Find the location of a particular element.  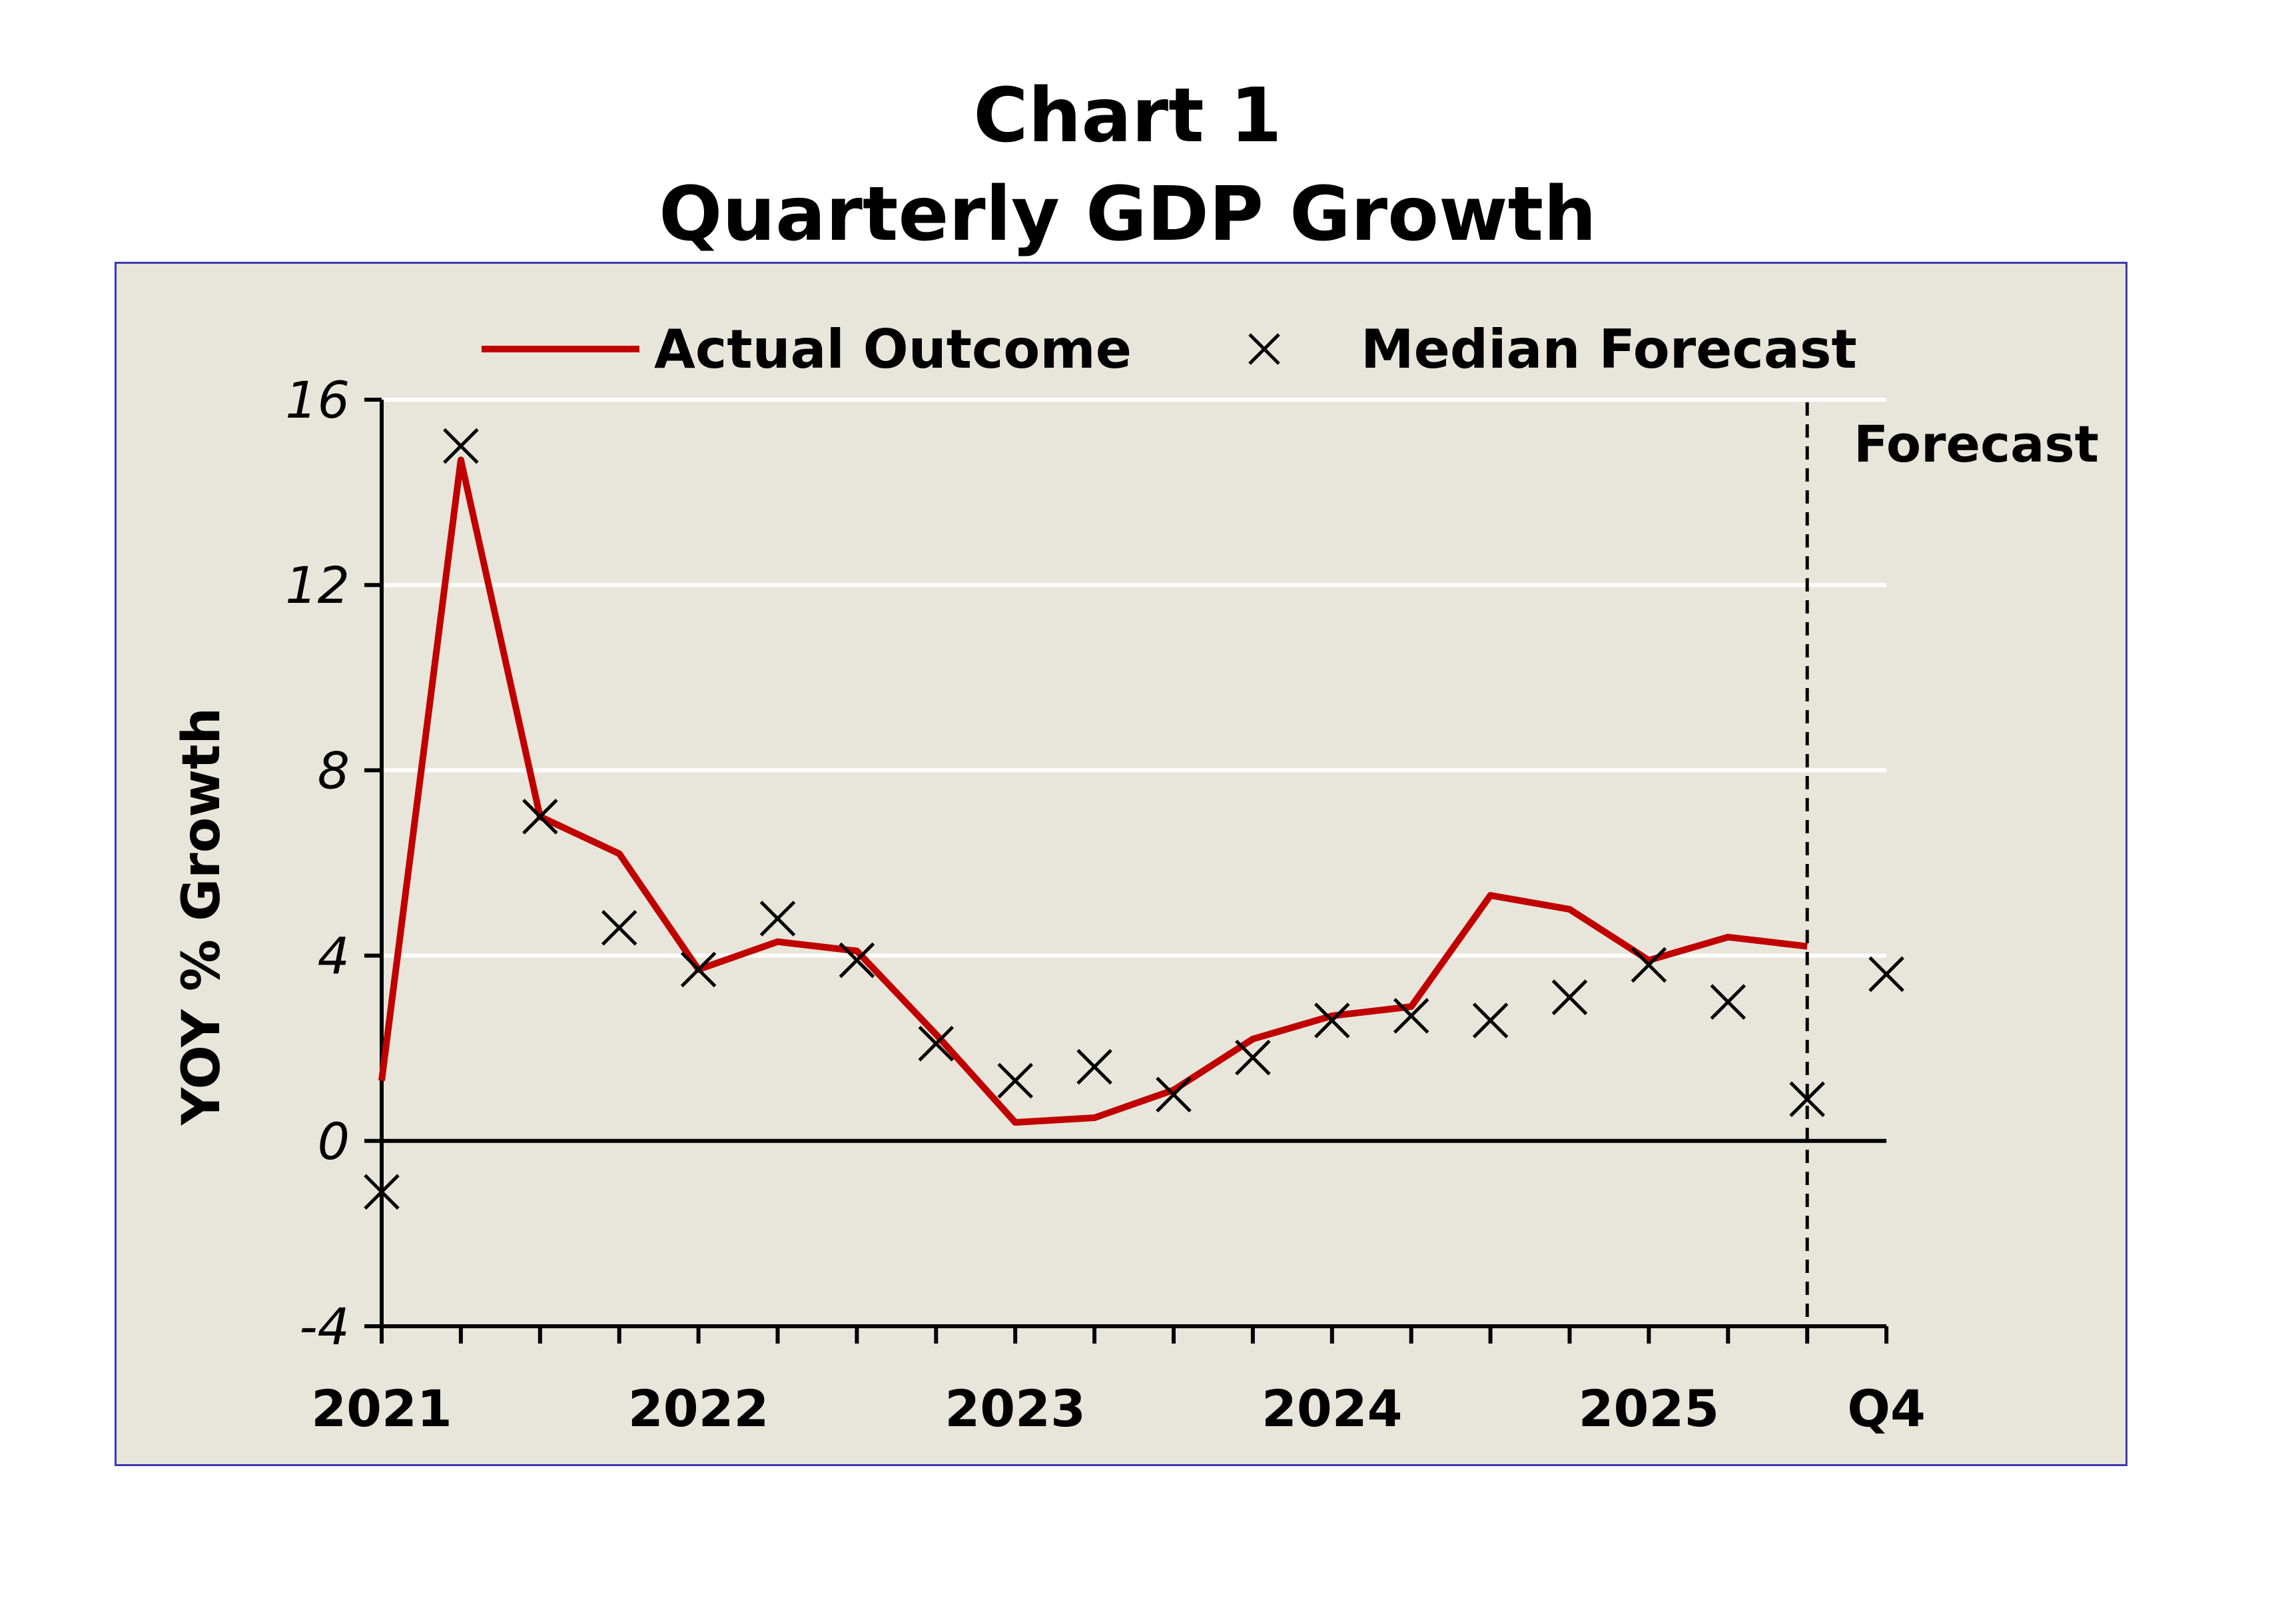

legend-actual-label: Actual Outcome is located at coordinates (893, 349).